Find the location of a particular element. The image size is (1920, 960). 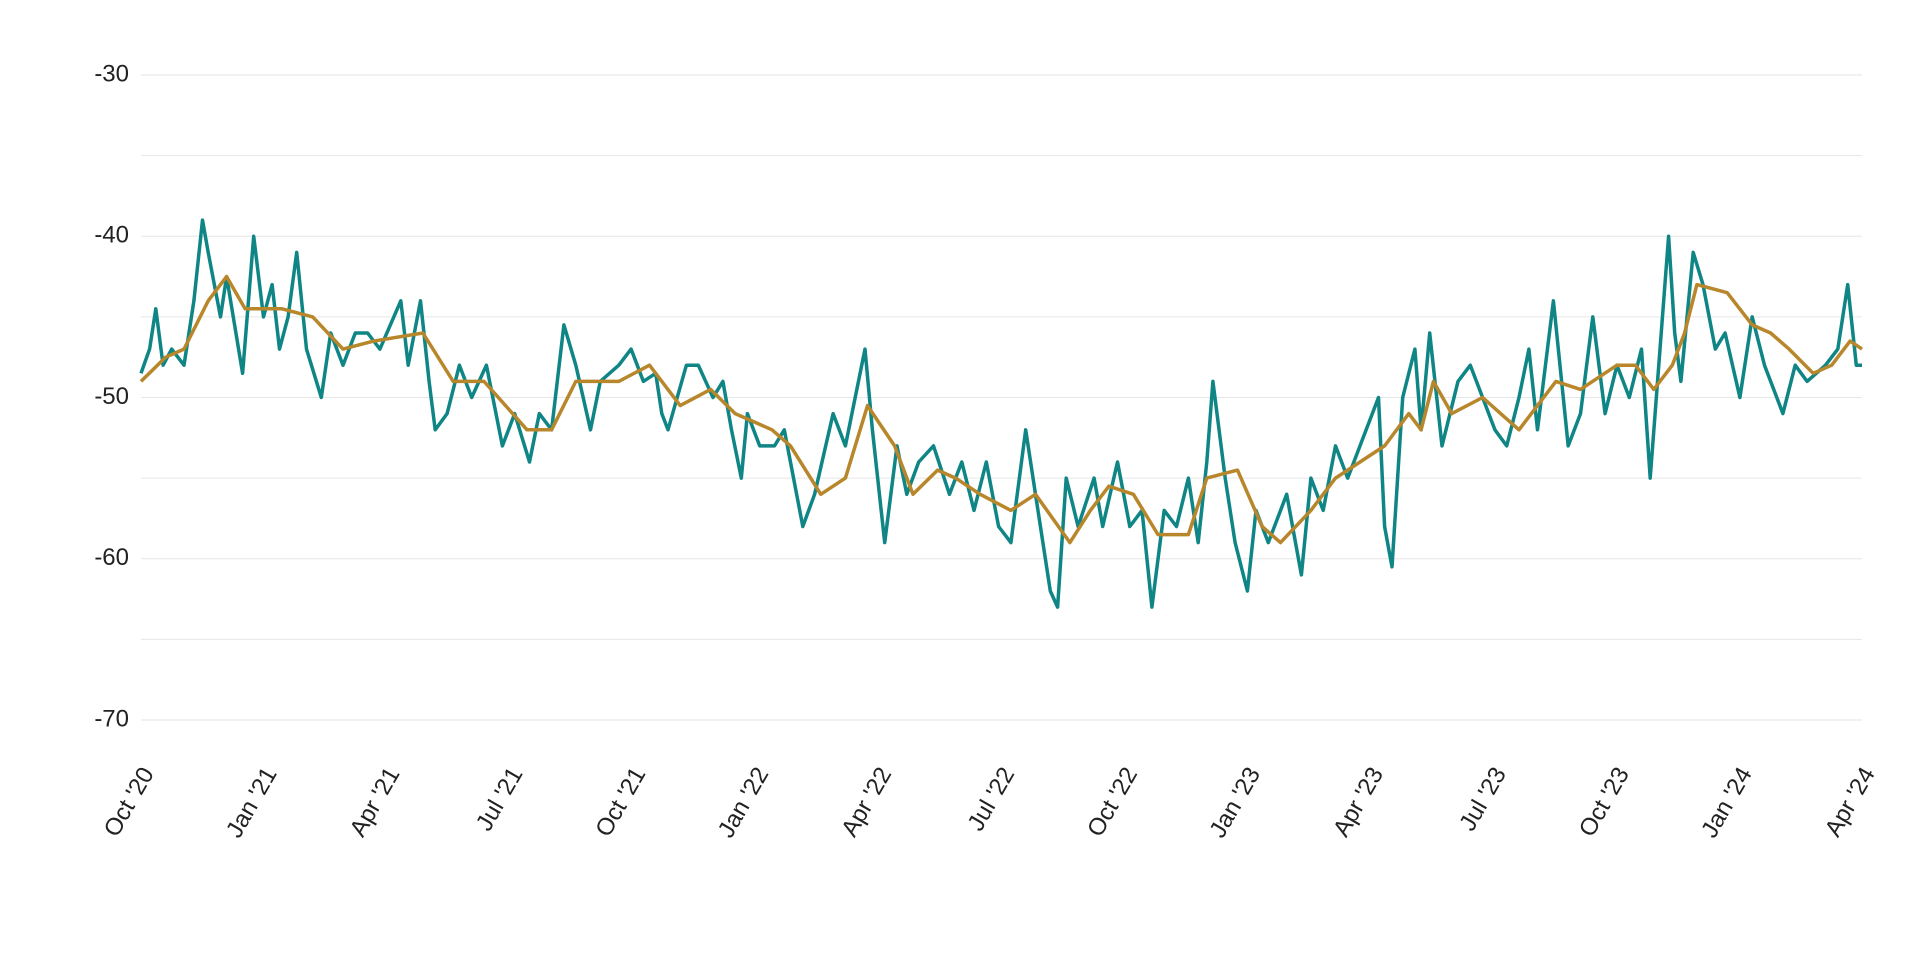

x-tick-label: Apr '23 is located at coordinates (1358, 802).